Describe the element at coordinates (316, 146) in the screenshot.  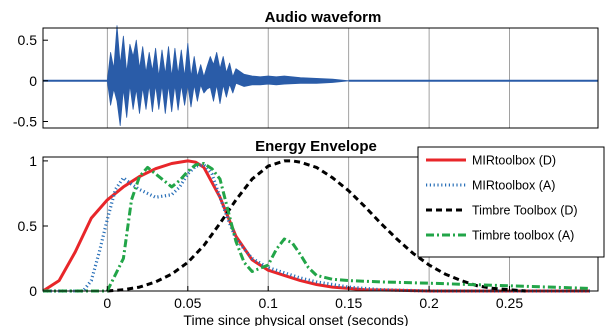
I see `envelope-title: Energy Envelope` at that location.